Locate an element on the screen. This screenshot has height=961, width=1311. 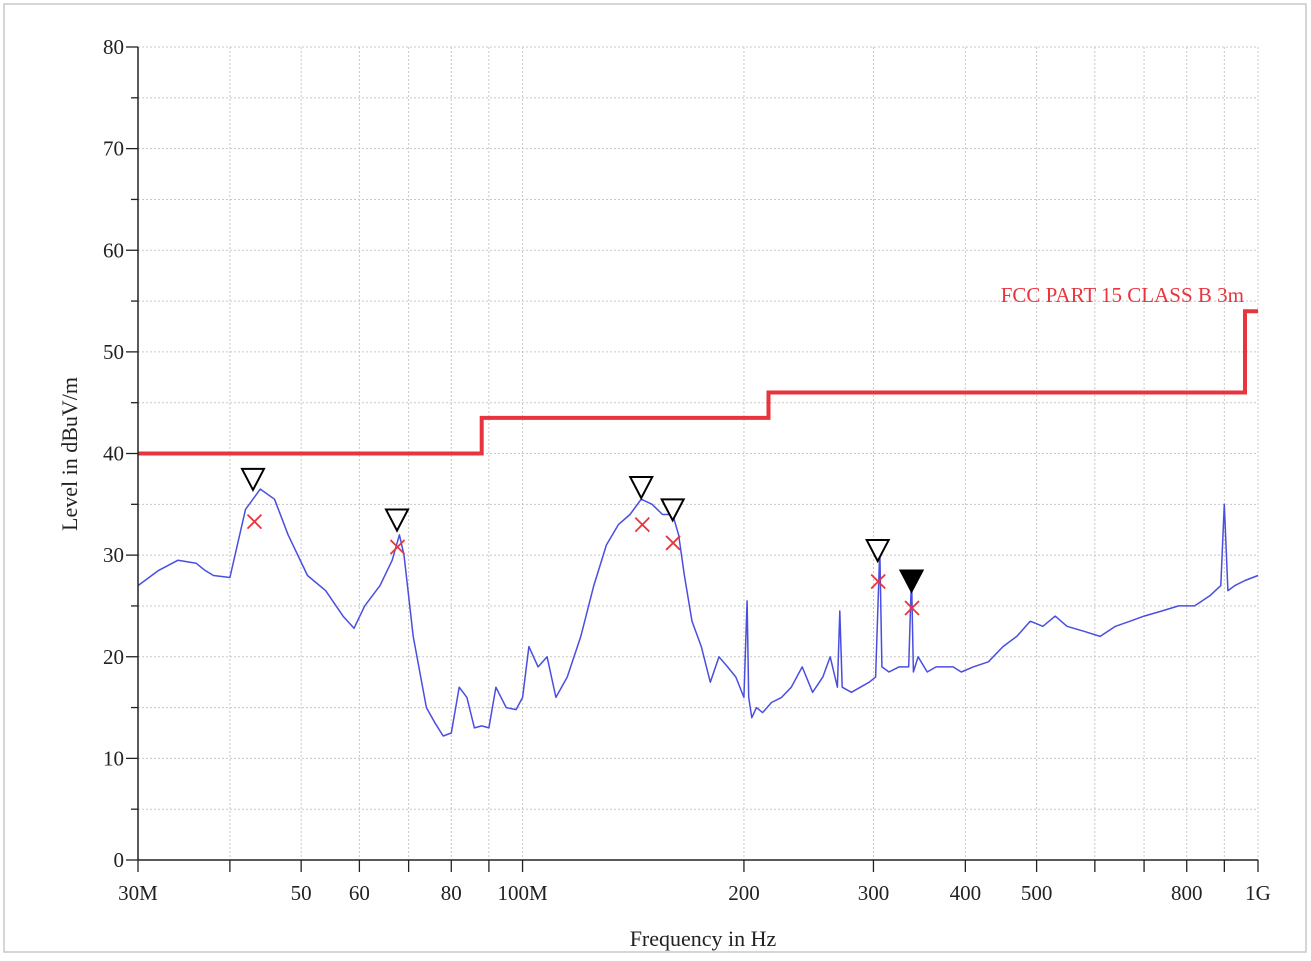
x-tick-label: 60 is located at coordinates (359, 893).